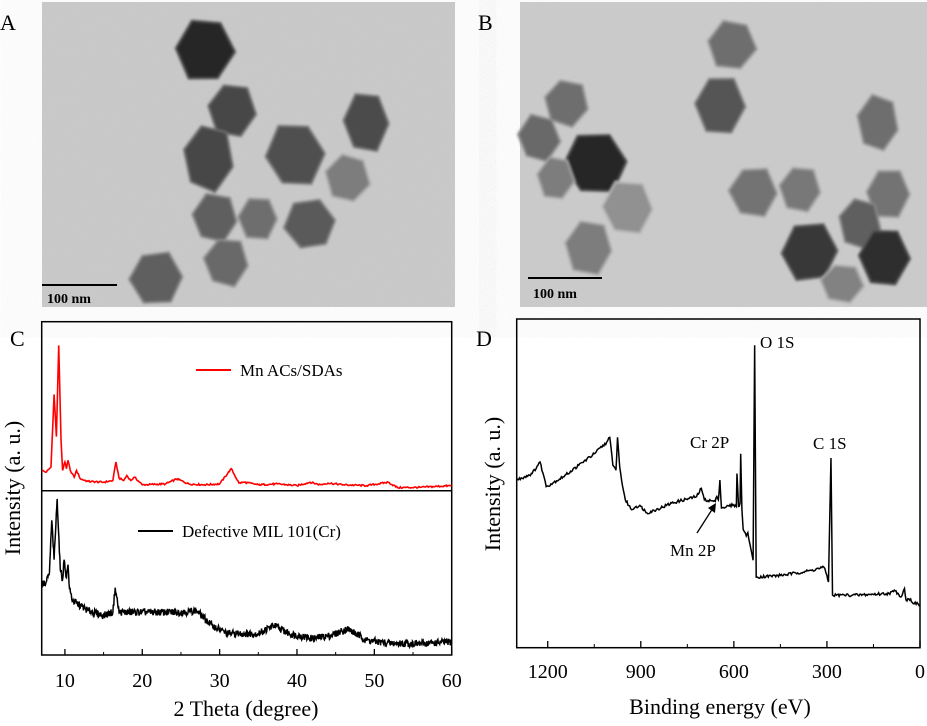 This screenshot has width=927, height=726. Describe the element at coordinates (65, 681) in the screenshot. I see `xrd-x-tick-label: 10` at that location.